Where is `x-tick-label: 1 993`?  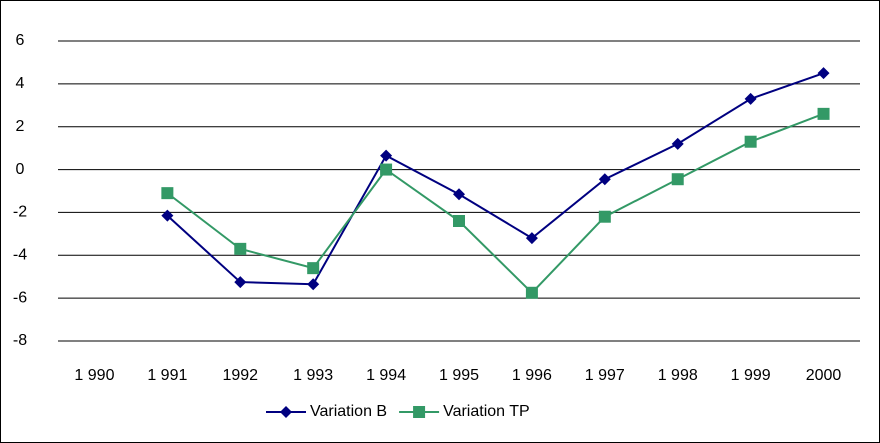
x-tick-label: 1 993 is located at coordinates (313, 375).